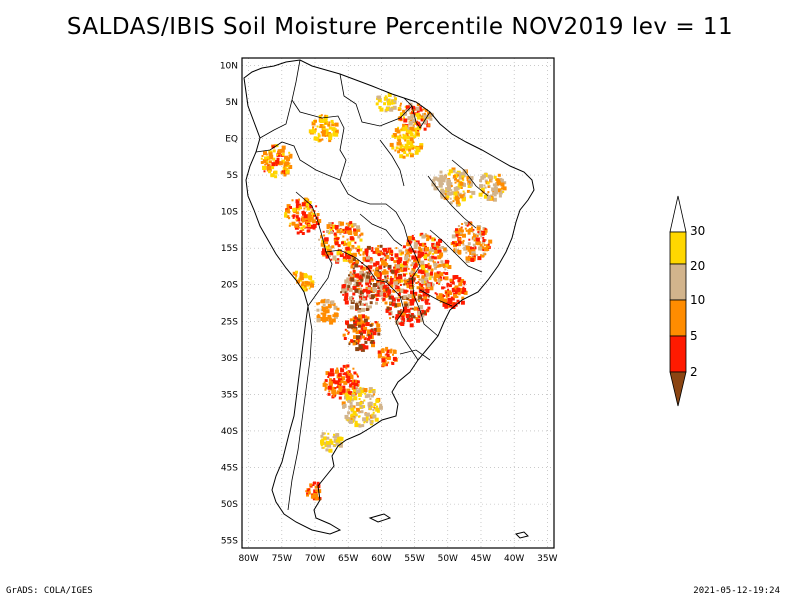 The image size is (800, 600). I want to click on legend-label-2: 2, so click(694, 372).